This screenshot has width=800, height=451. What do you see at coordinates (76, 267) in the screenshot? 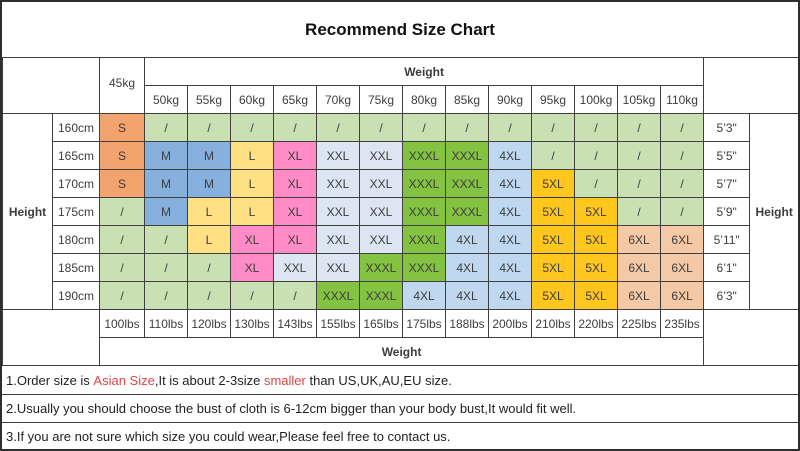
I see `height-cm-cell: 185cm` at bounding box center [76, 267].